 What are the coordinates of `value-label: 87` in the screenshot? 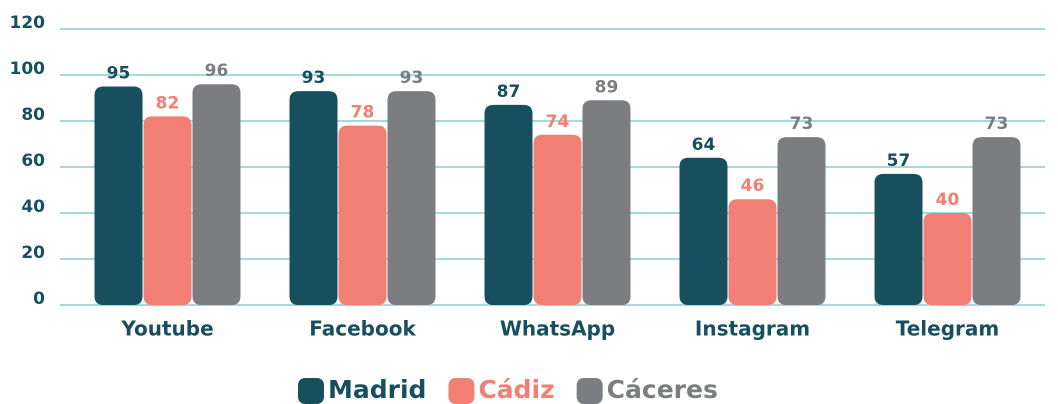 It's located at (509, 92).